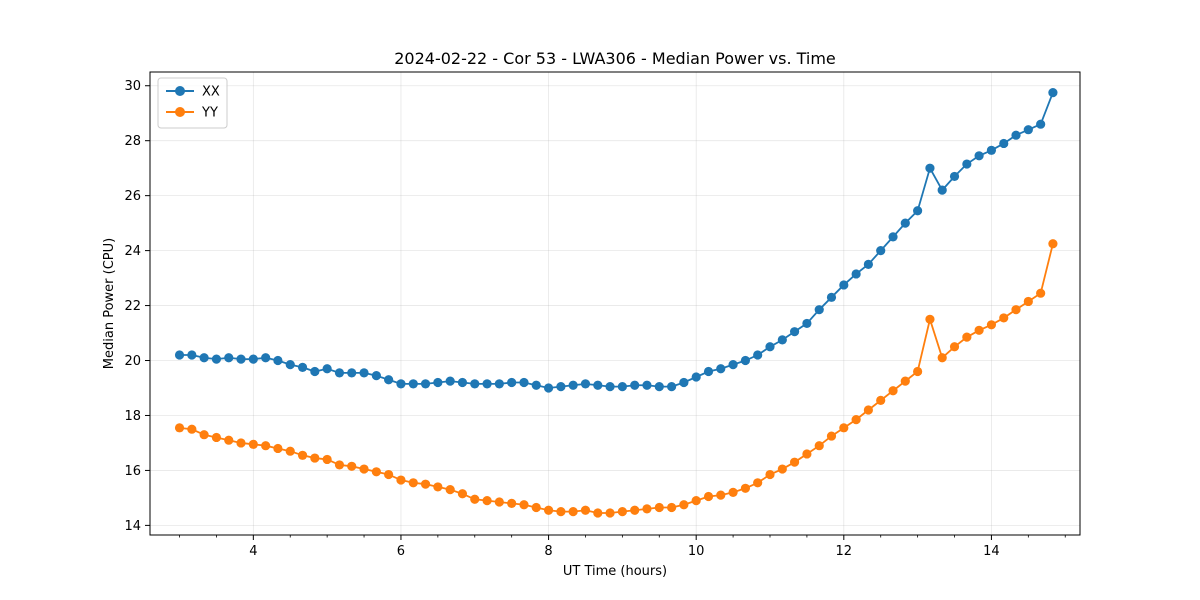 Image resolution: width=1200 pixels, height=600 pixels. I want to click on x-tick-label: 14, so click(991, 551).